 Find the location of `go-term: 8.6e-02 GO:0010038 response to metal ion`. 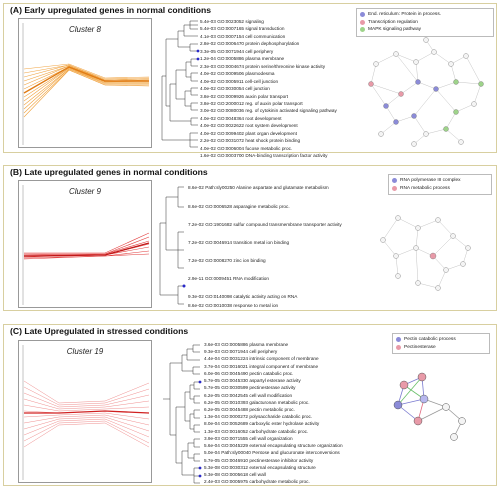

go-term: 8.6e-02 GO:0010038 response to metal ion is located at coordinates (233, 305).